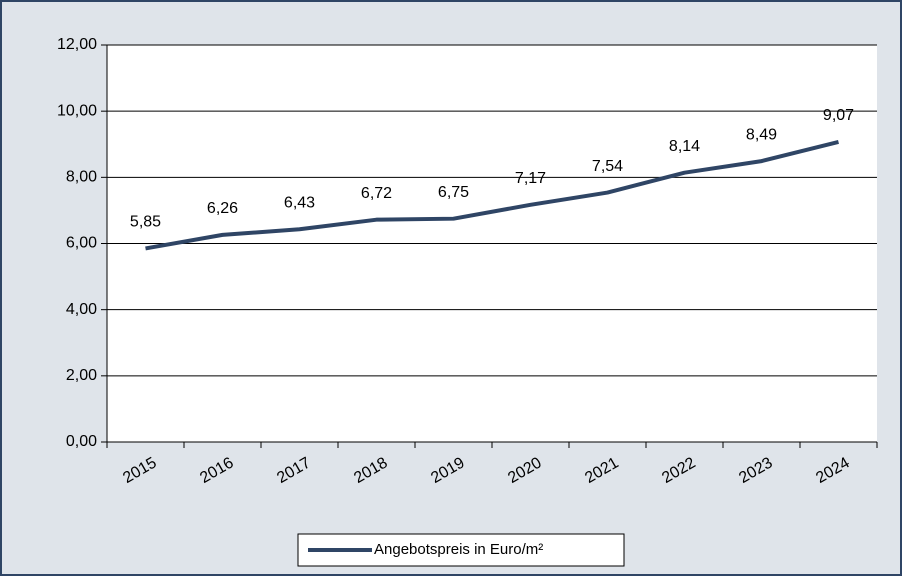 This screenshot has width=902, height=576. I want to click on y-tick-label: 10,00, so click(77, 110).